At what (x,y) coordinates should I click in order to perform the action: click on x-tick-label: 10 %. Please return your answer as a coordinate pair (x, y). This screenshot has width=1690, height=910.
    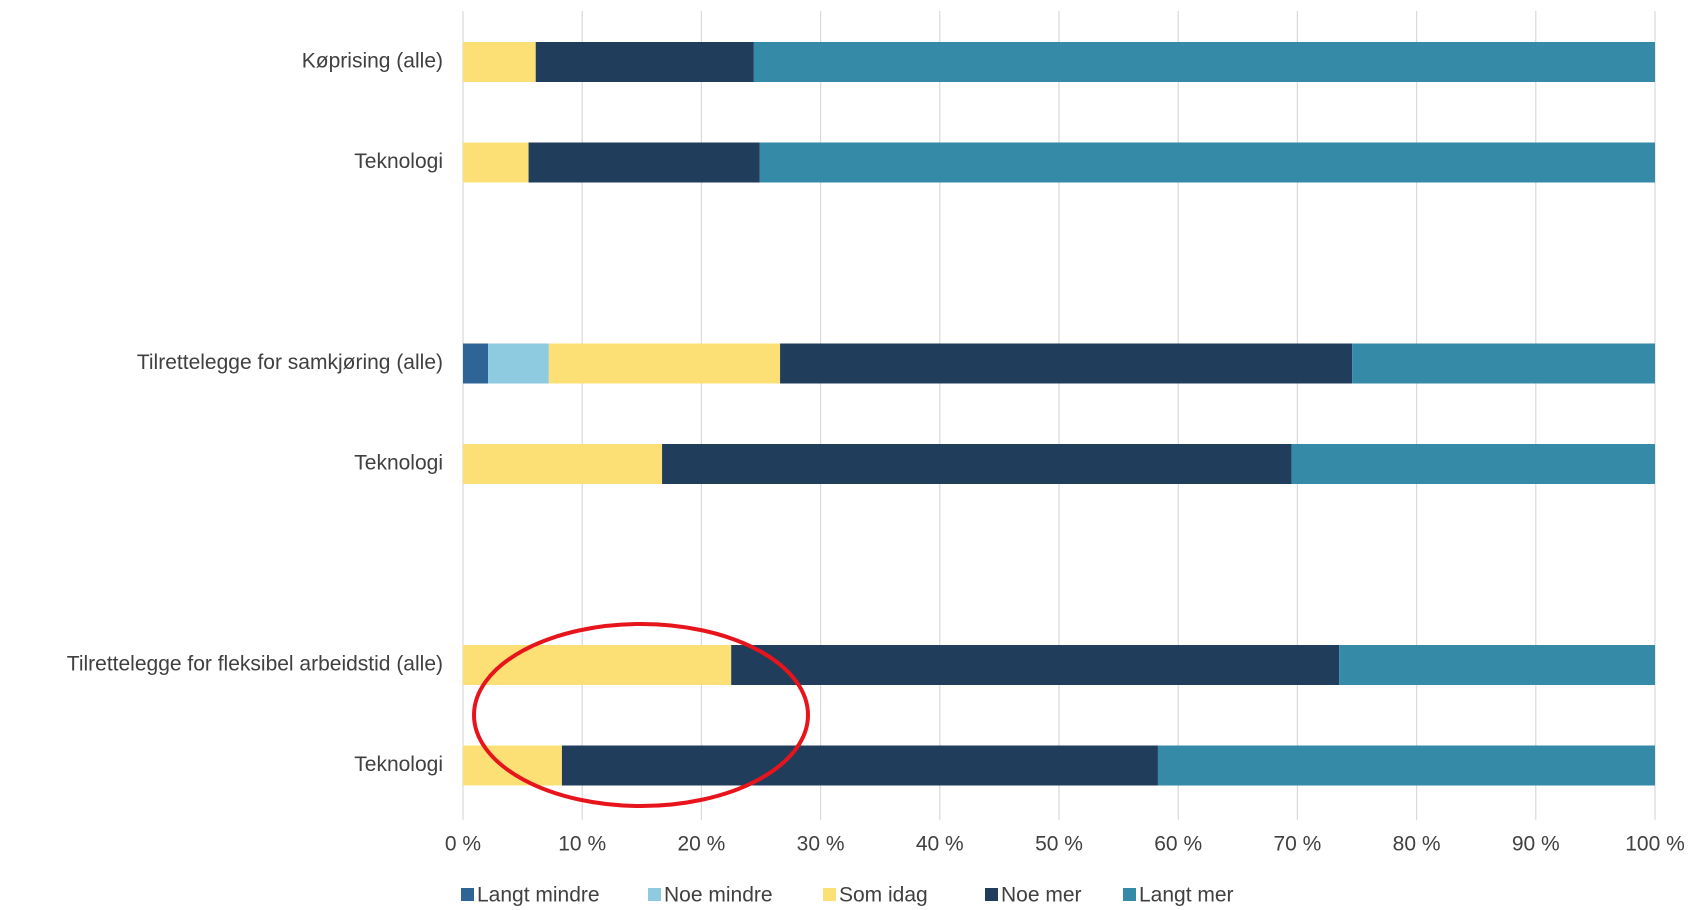
    Looking at the image, I should click on (582, 844).